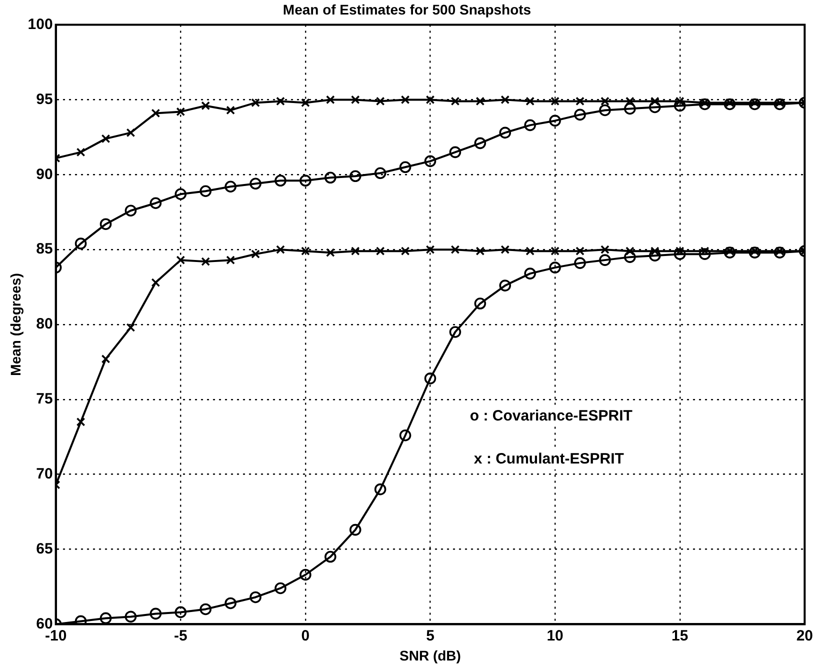 Image resolution: width=816 pixels, height=669 pixels. What do you see at coordinates (551, 415) in the screenshot?
I see `annotation: o : Covariance-ESPRIT` at bounding box center [551, 415].